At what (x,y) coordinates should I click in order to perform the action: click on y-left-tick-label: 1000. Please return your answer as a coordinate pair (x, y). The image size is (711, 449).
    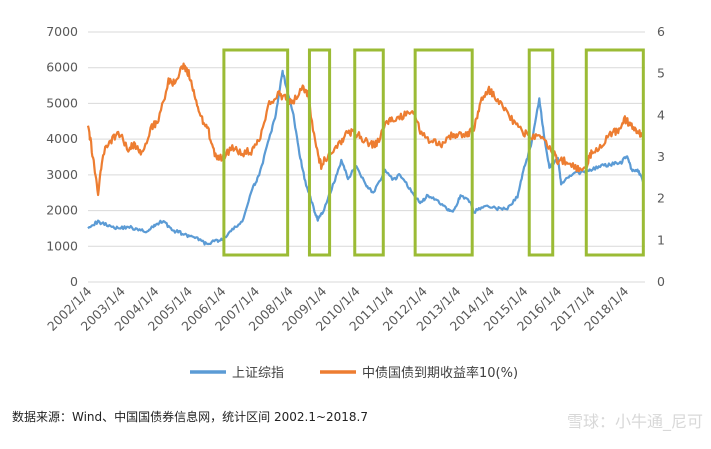
    Looking at the image, I should click on (62, 245).